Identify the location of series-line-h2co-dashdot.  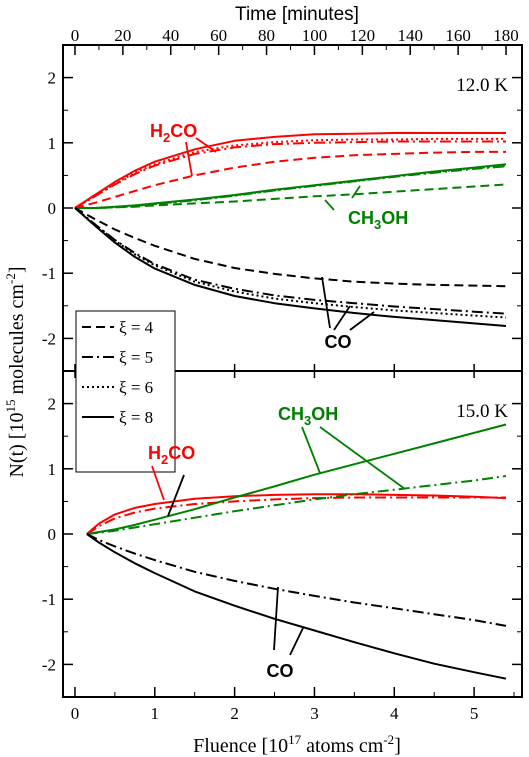
(296, 515).